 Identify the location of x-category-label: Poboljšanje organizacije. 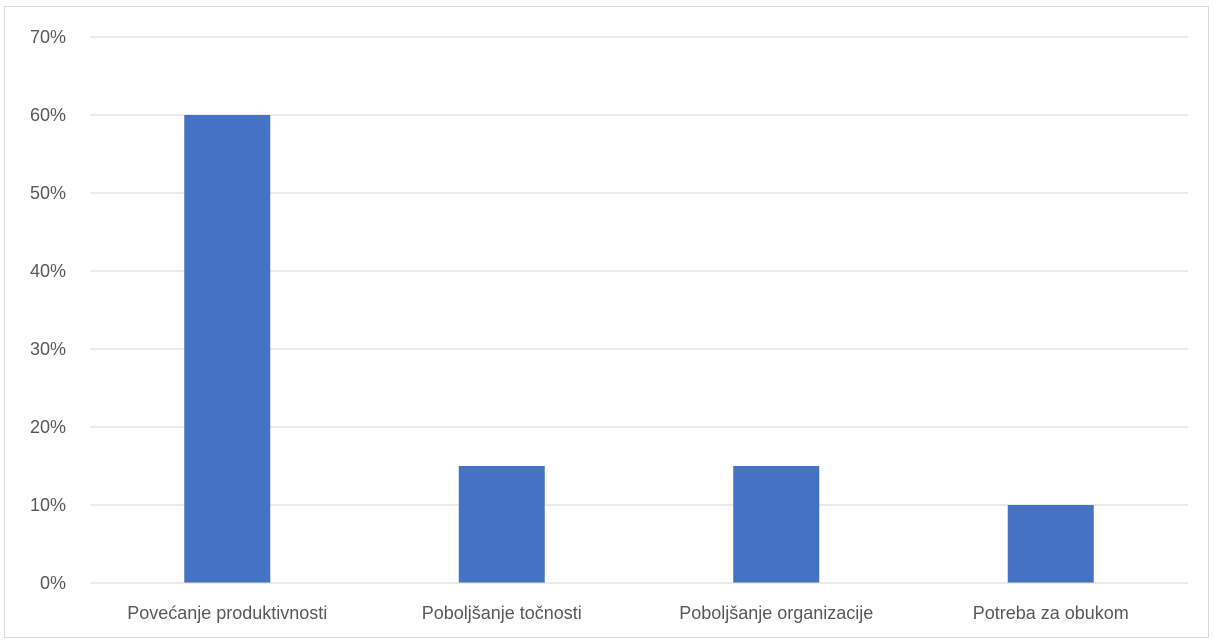
(776, 613).